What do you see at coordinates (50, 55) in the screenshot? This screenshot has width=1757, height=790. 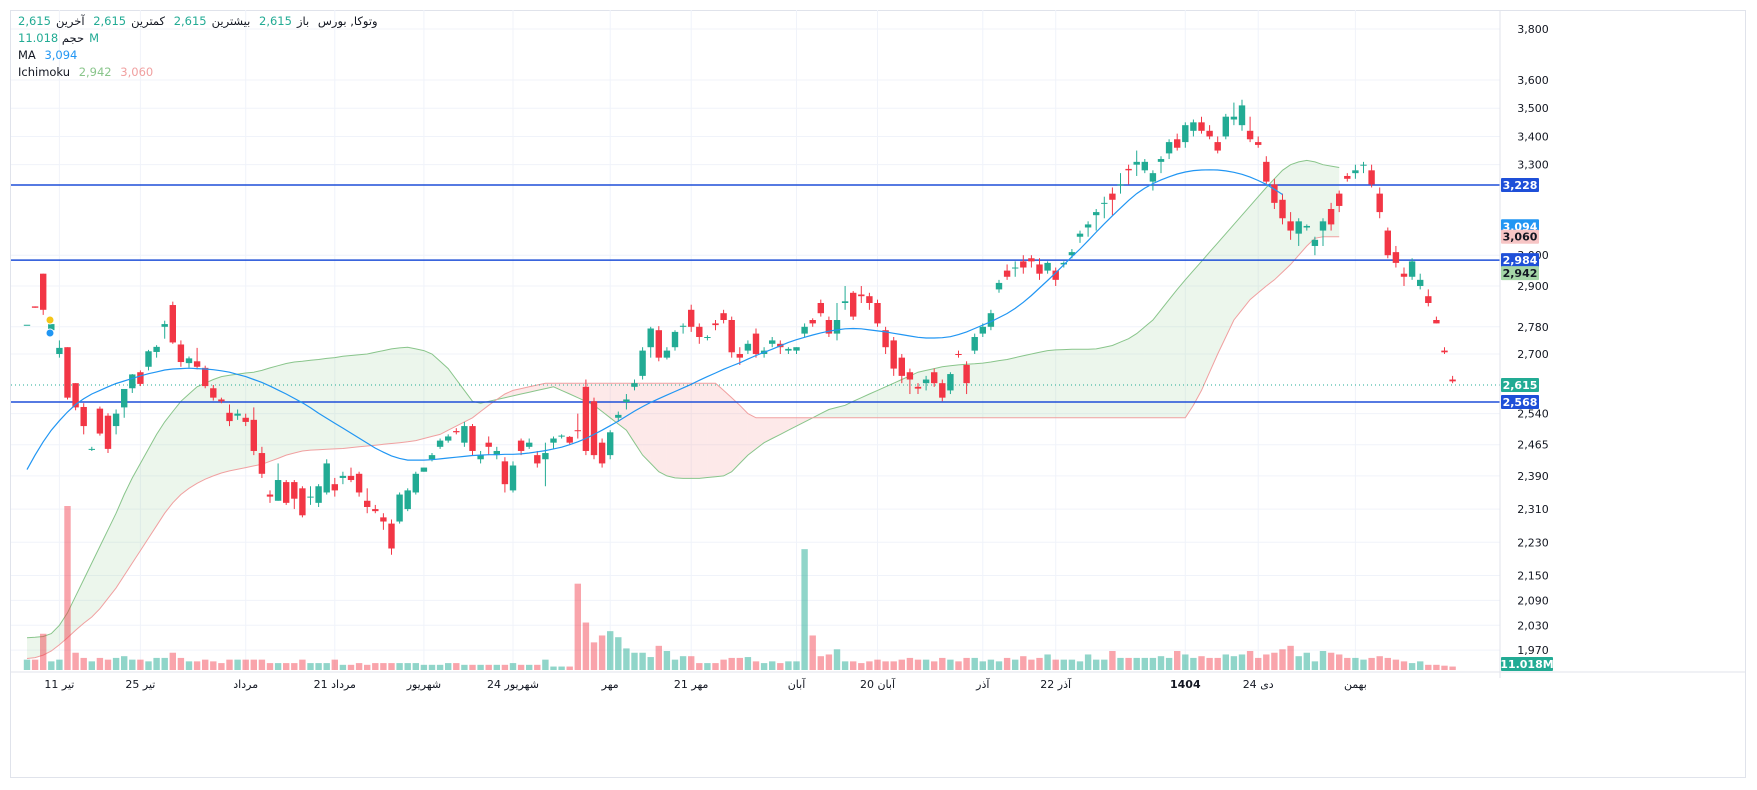 I see `ma-legend: MA 3,094` at bounding box center [50, 55].